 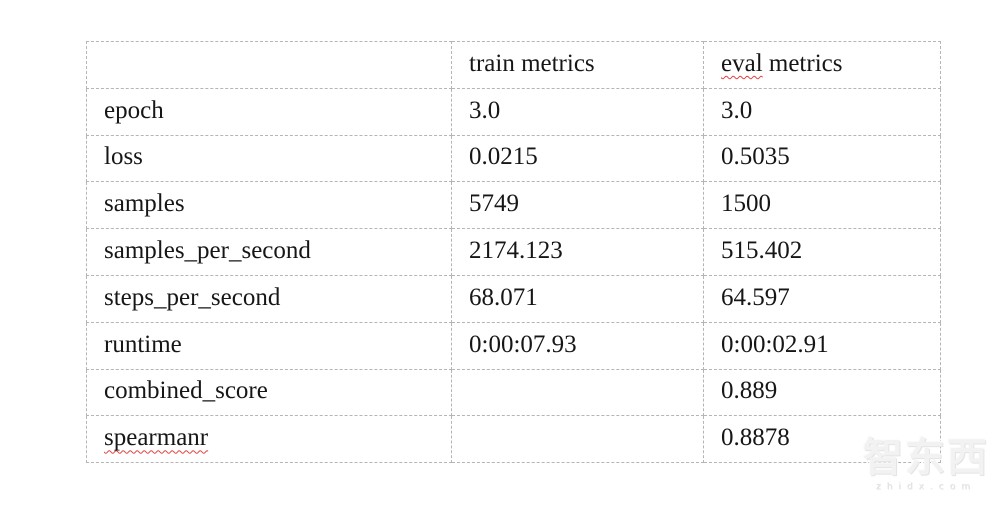 I want to click on eval-value-cell: 515.402, so click(x=822, y=252).